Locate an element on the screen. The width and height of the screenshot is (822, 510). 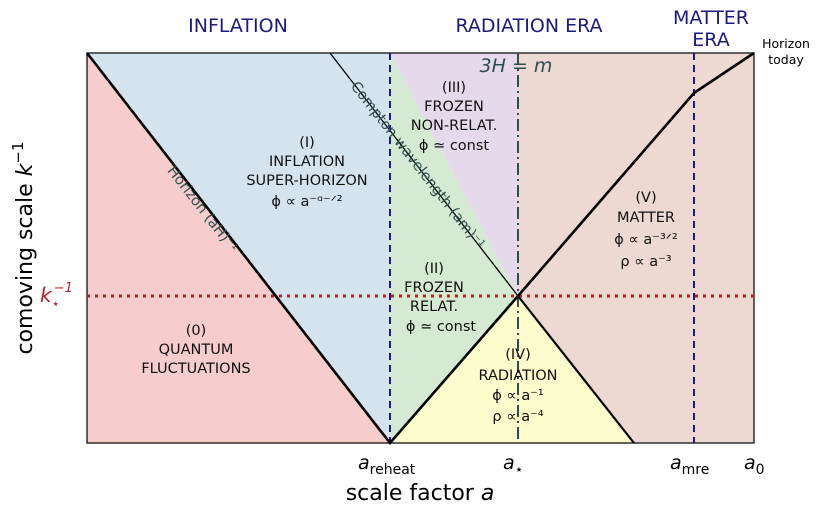
region-1-line1: INFLATION is located at coordinates (307, 162).